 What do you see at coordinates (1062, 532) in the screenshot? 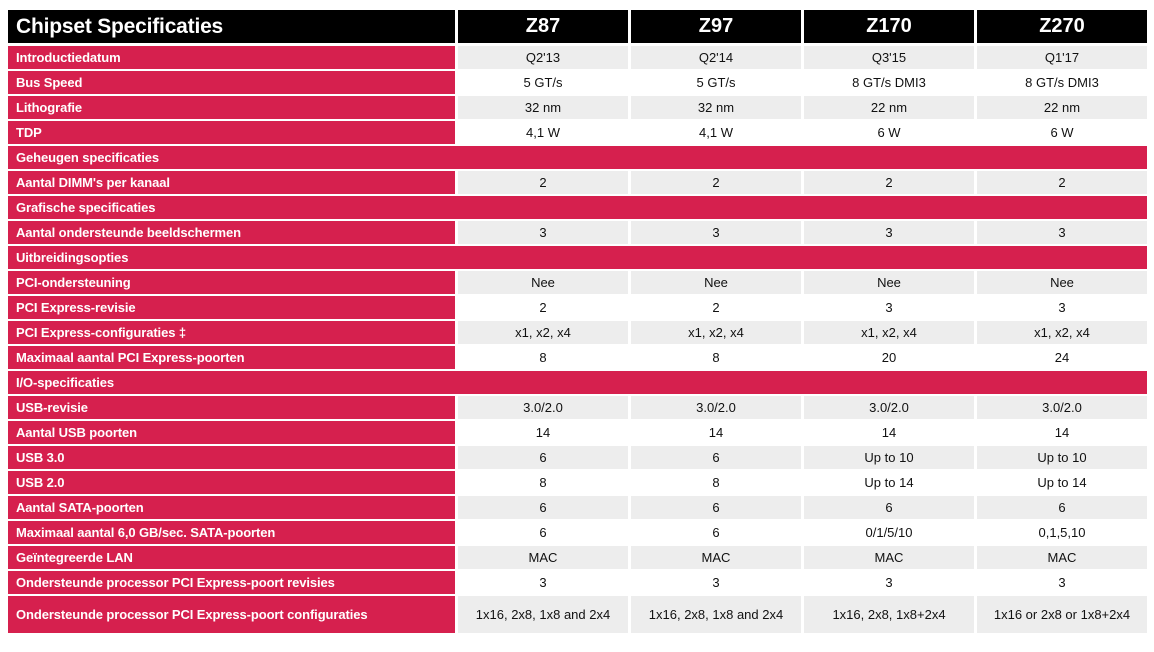
I see `value-cell: 0,1,5,10` at bounding box center [1062, 532].